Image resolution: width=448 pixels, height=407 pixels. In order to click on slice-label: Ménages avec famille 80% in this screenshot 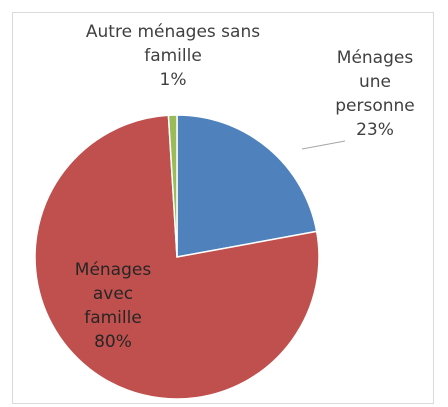, I will do `click(113, 306)`.